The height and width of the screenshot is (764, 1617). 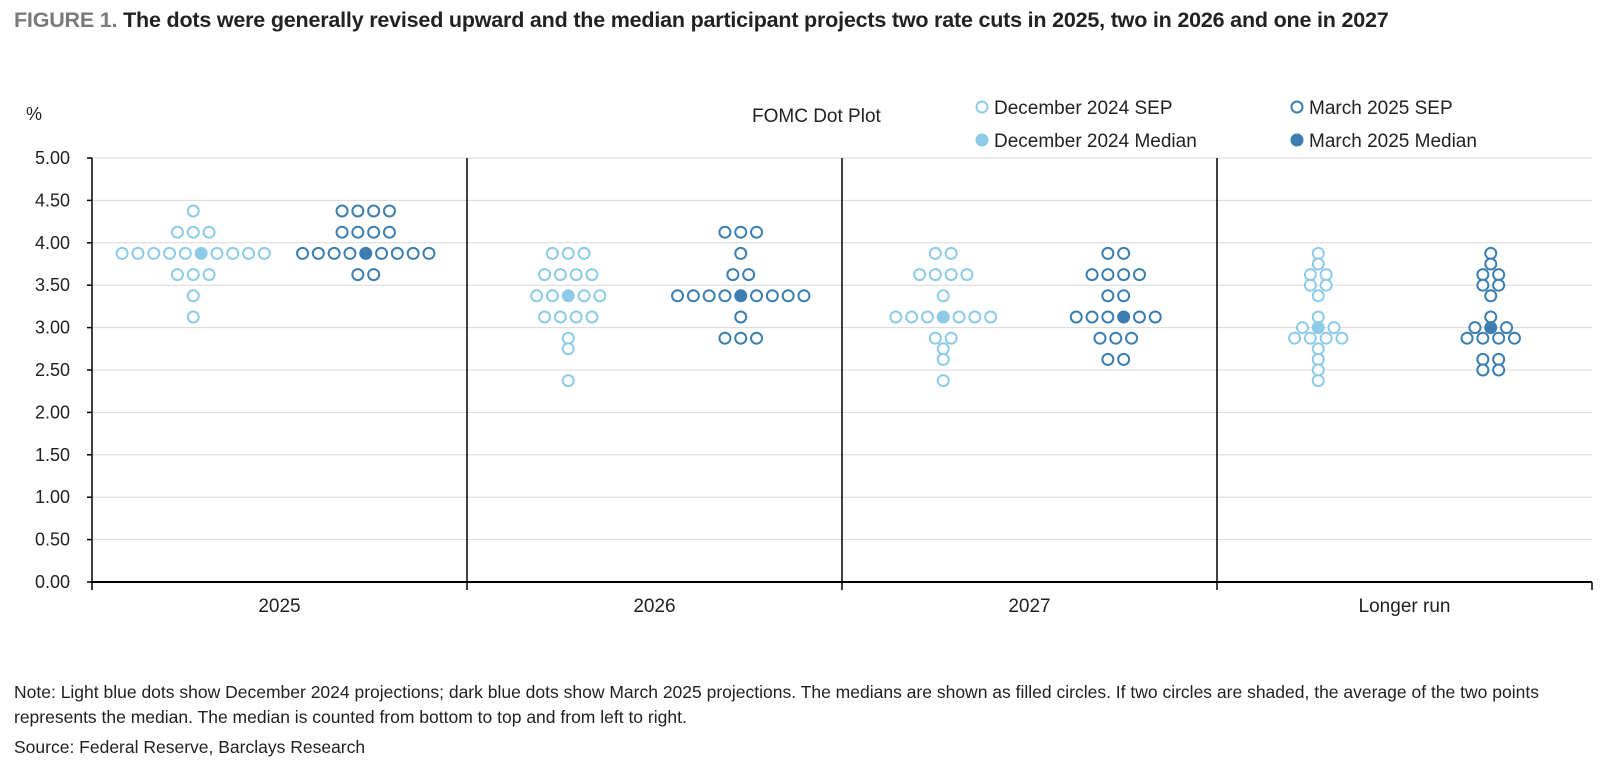 What do you see at coordinates (279, 606) in the screenshot?
I see `x-tick-label: 2025` at bounding box center [279, 606].